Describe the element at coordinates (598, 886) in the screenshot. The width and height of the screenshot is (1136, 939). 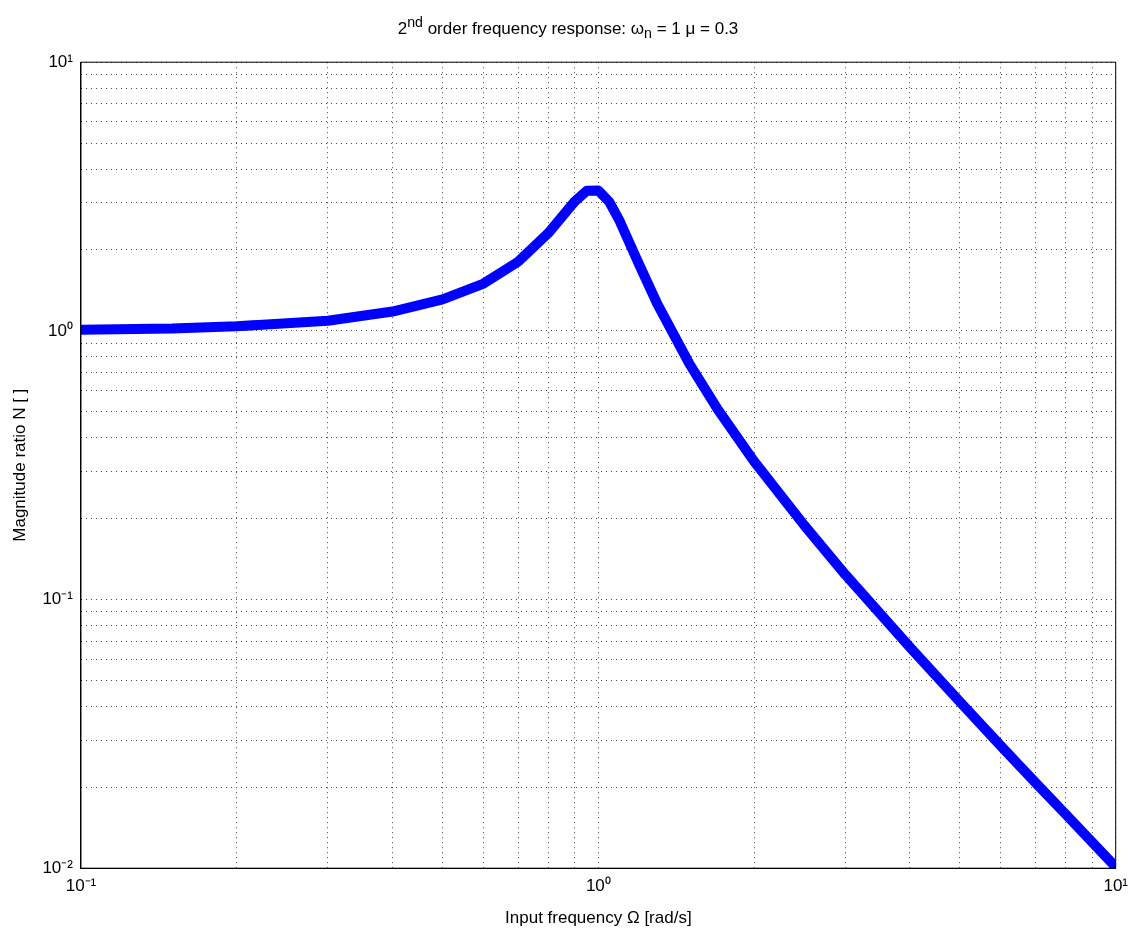
I see `x-tick-label: 10⁰` at that location.